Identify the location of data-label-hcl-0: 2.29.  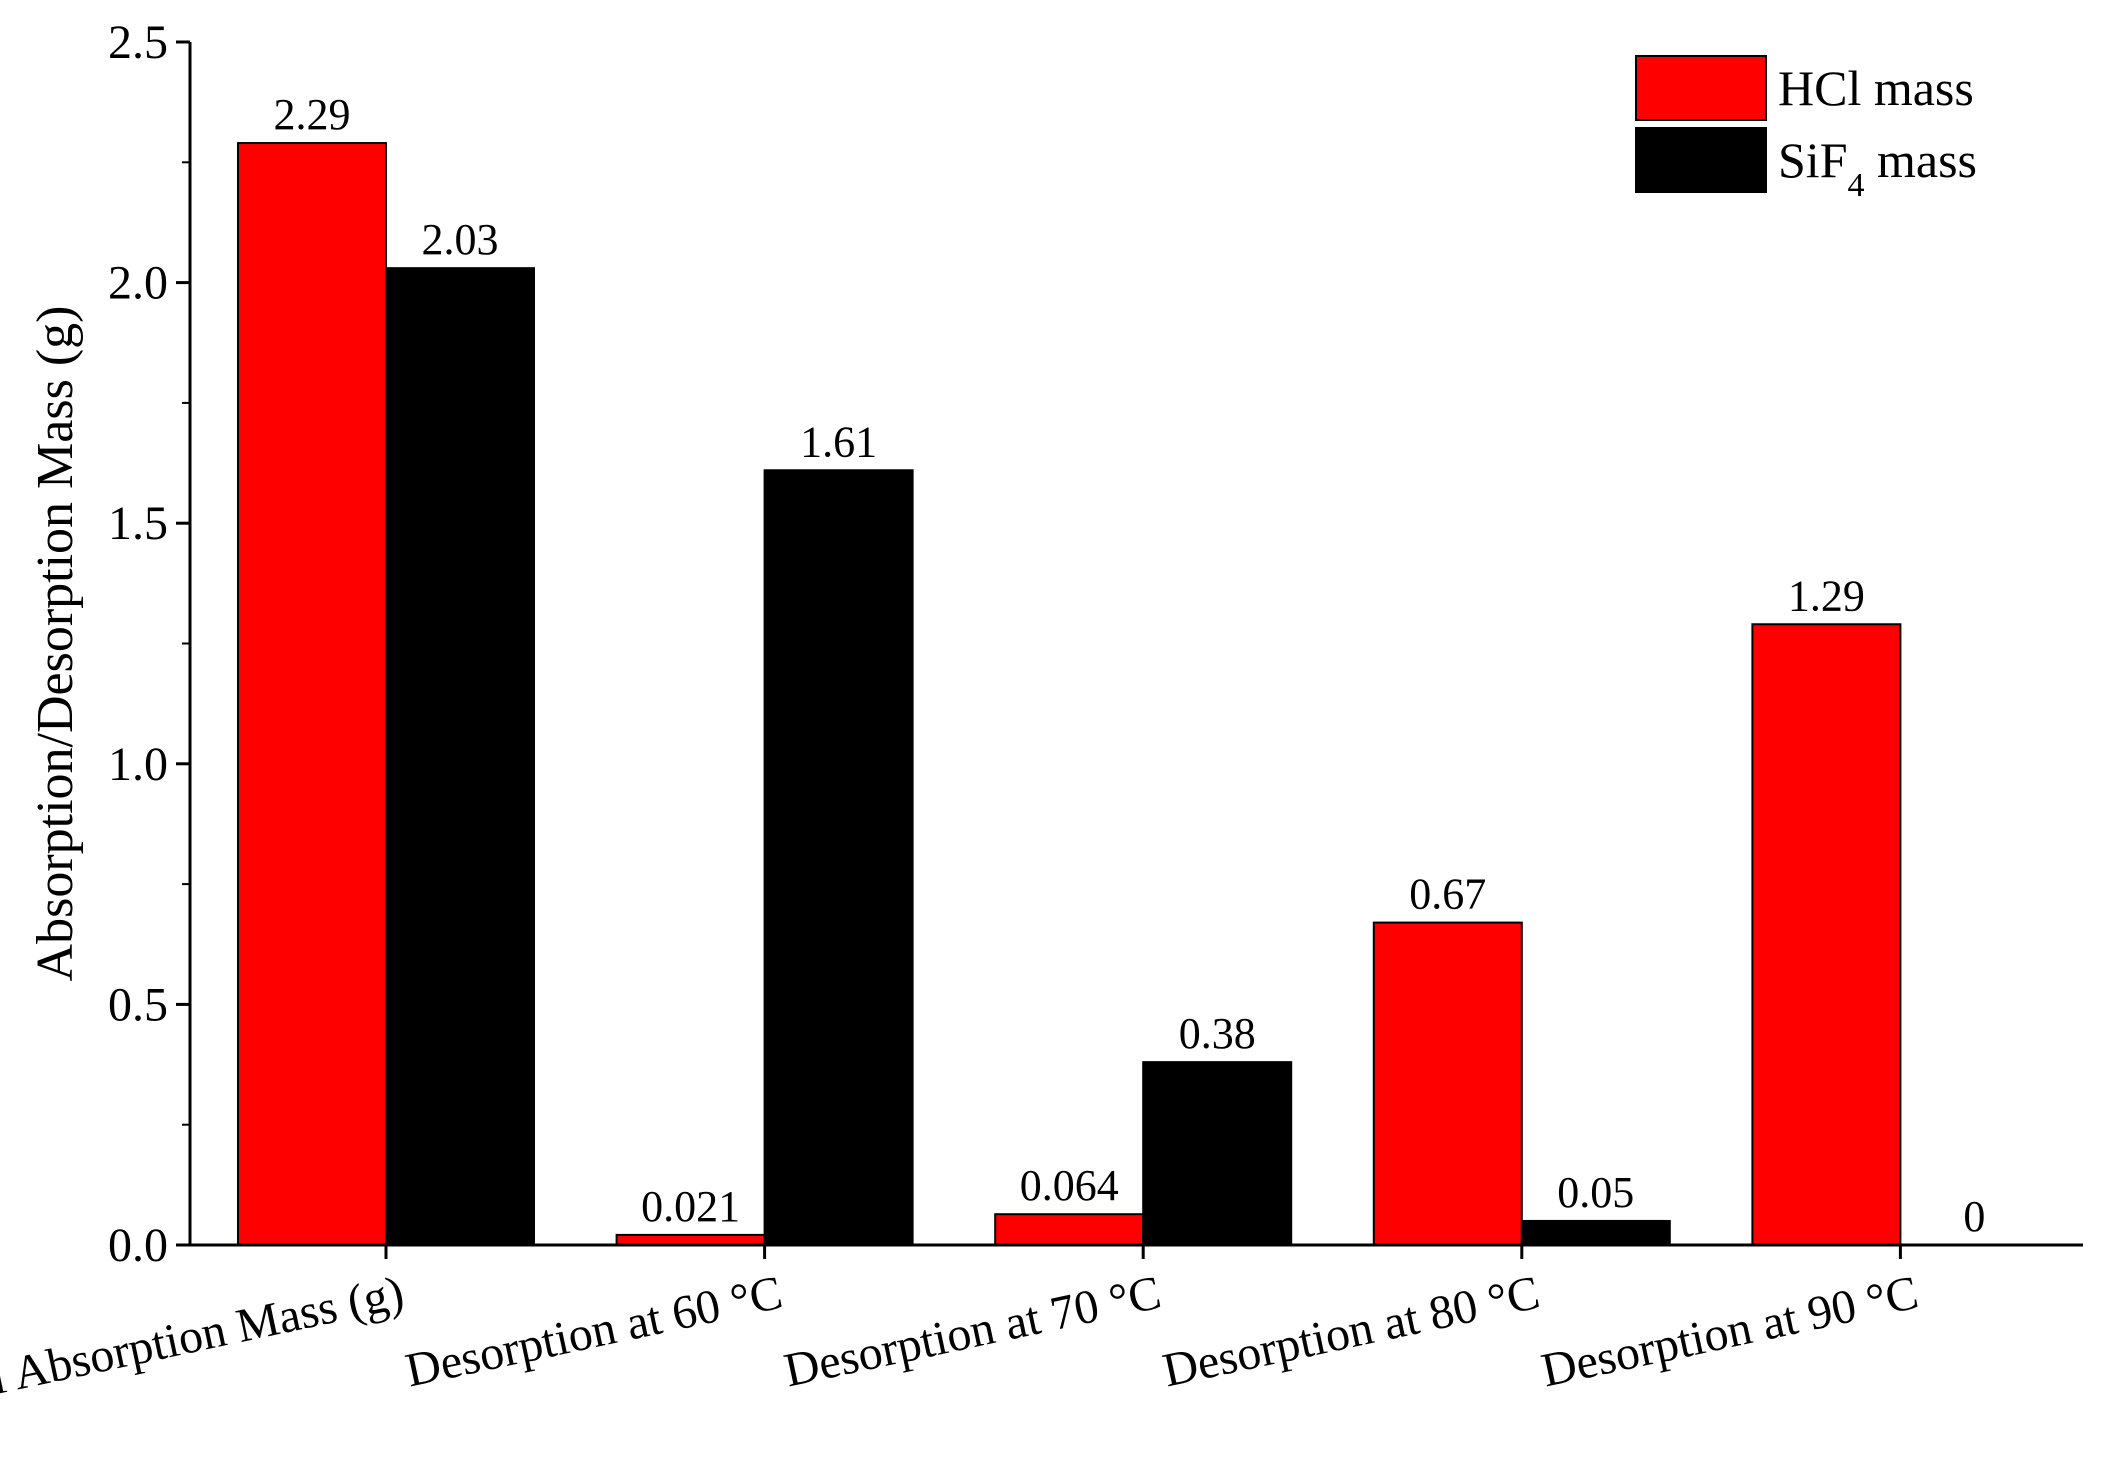
(312, 114).